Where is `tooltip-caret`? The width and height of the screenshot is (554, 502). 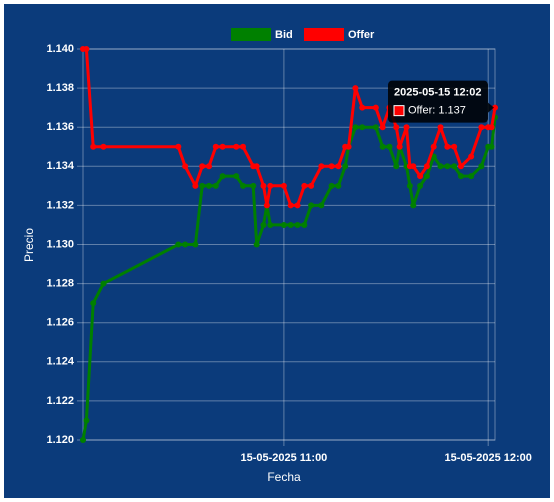
tooltip-caret is located at coordinates (491, 107).